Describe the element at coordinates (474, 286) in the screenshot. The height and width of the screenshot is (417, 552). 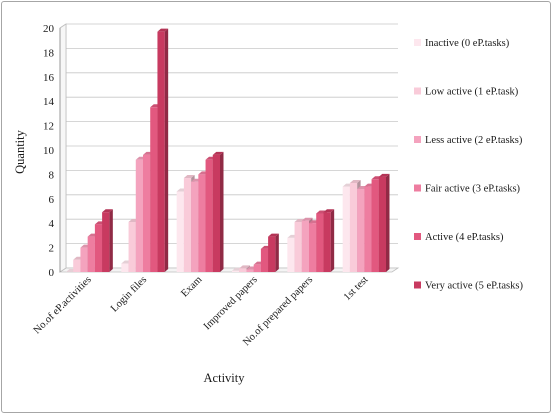
I see `legend-label: Very active (5 eP.tasks)` at that location.